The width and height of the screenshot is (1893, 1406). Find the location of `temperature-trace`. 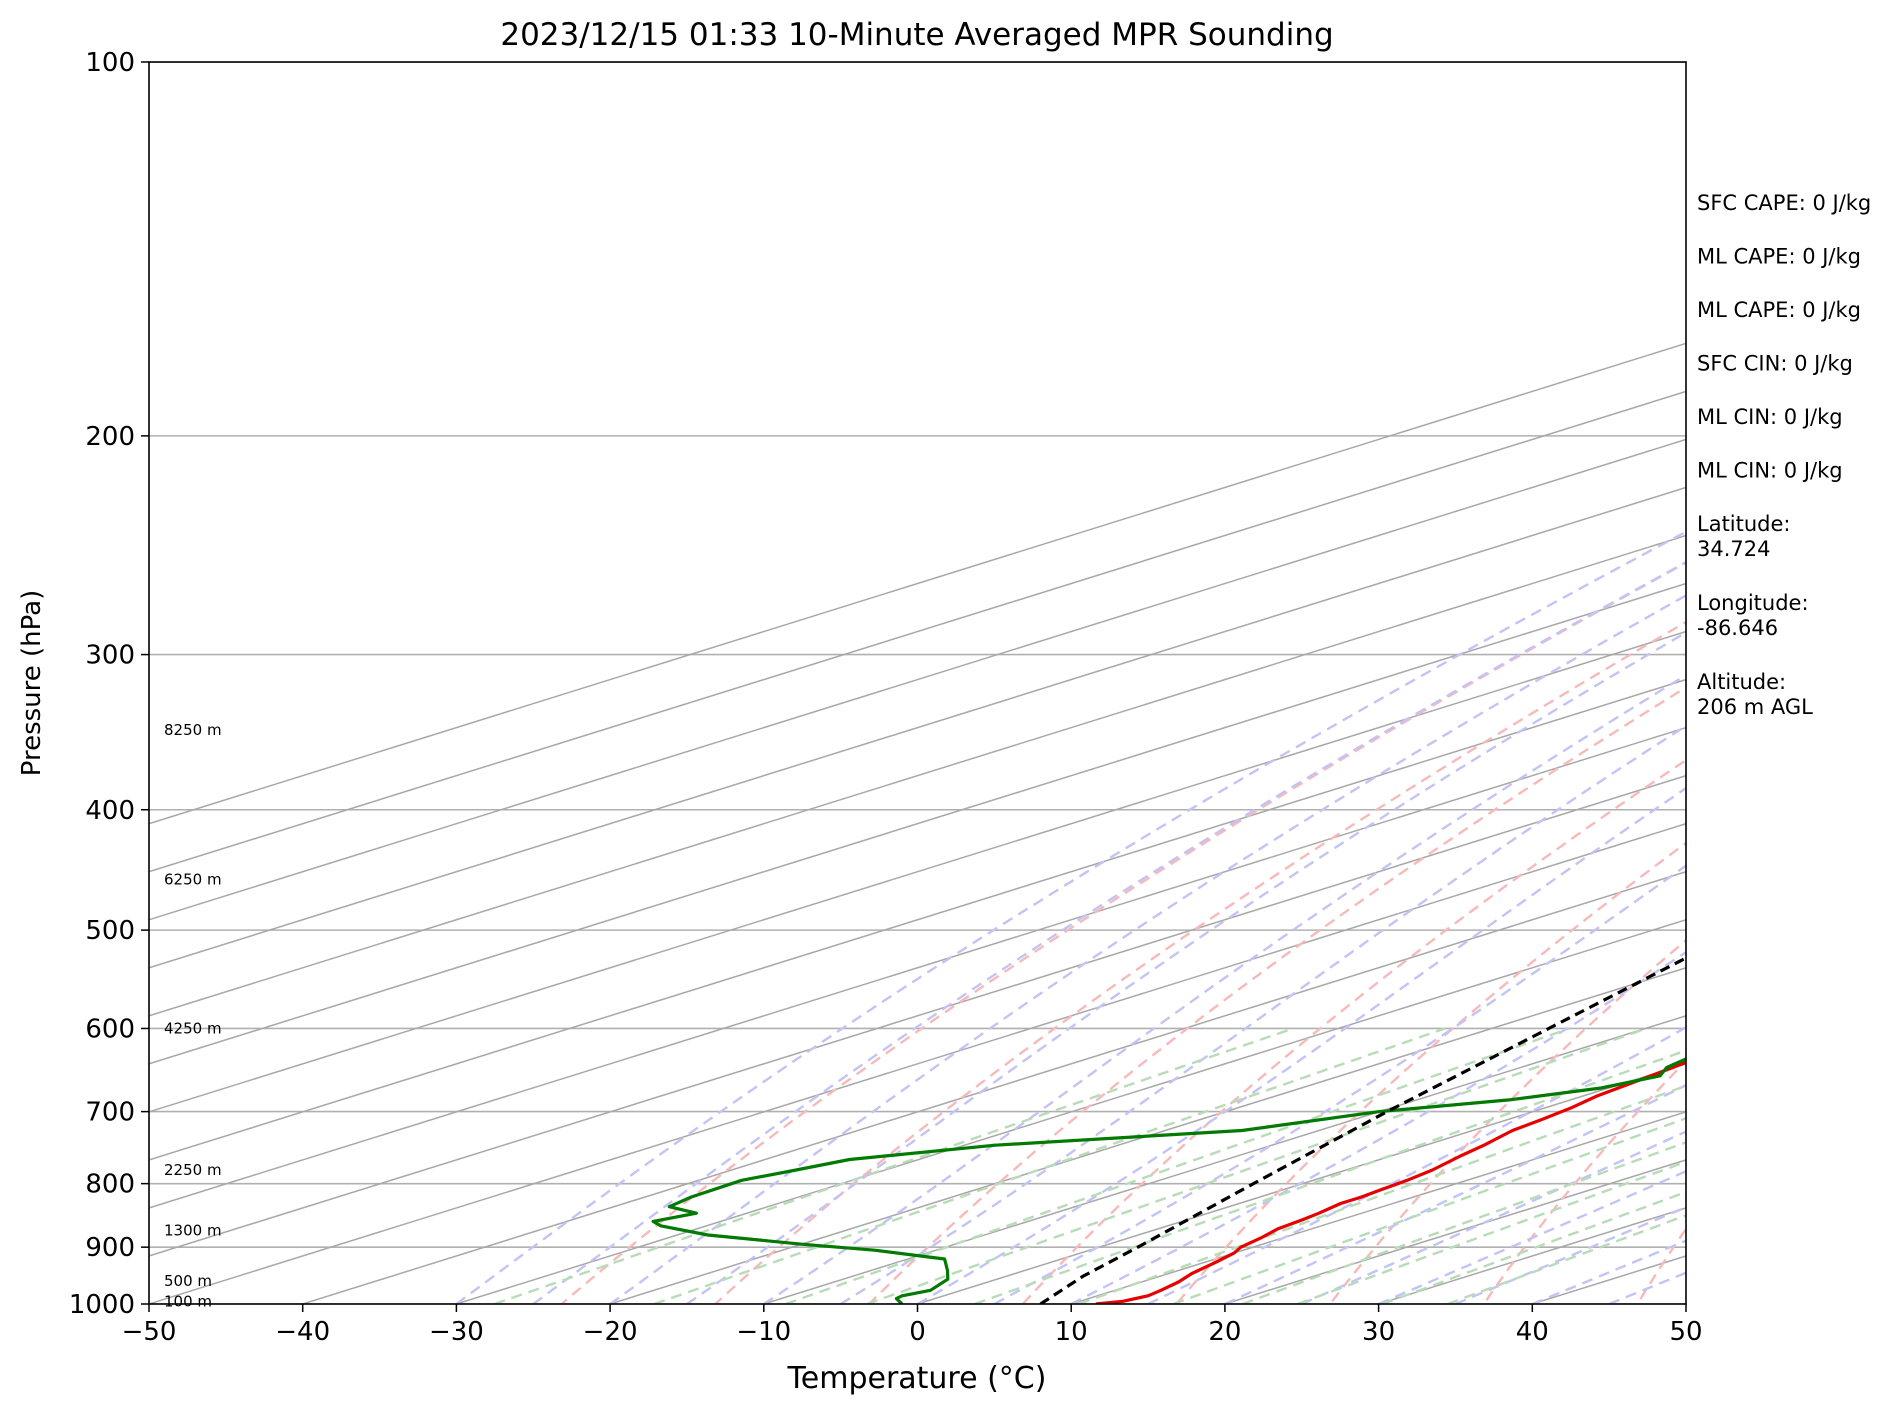

temperature-trace is located at coordinates (1390, 1182).